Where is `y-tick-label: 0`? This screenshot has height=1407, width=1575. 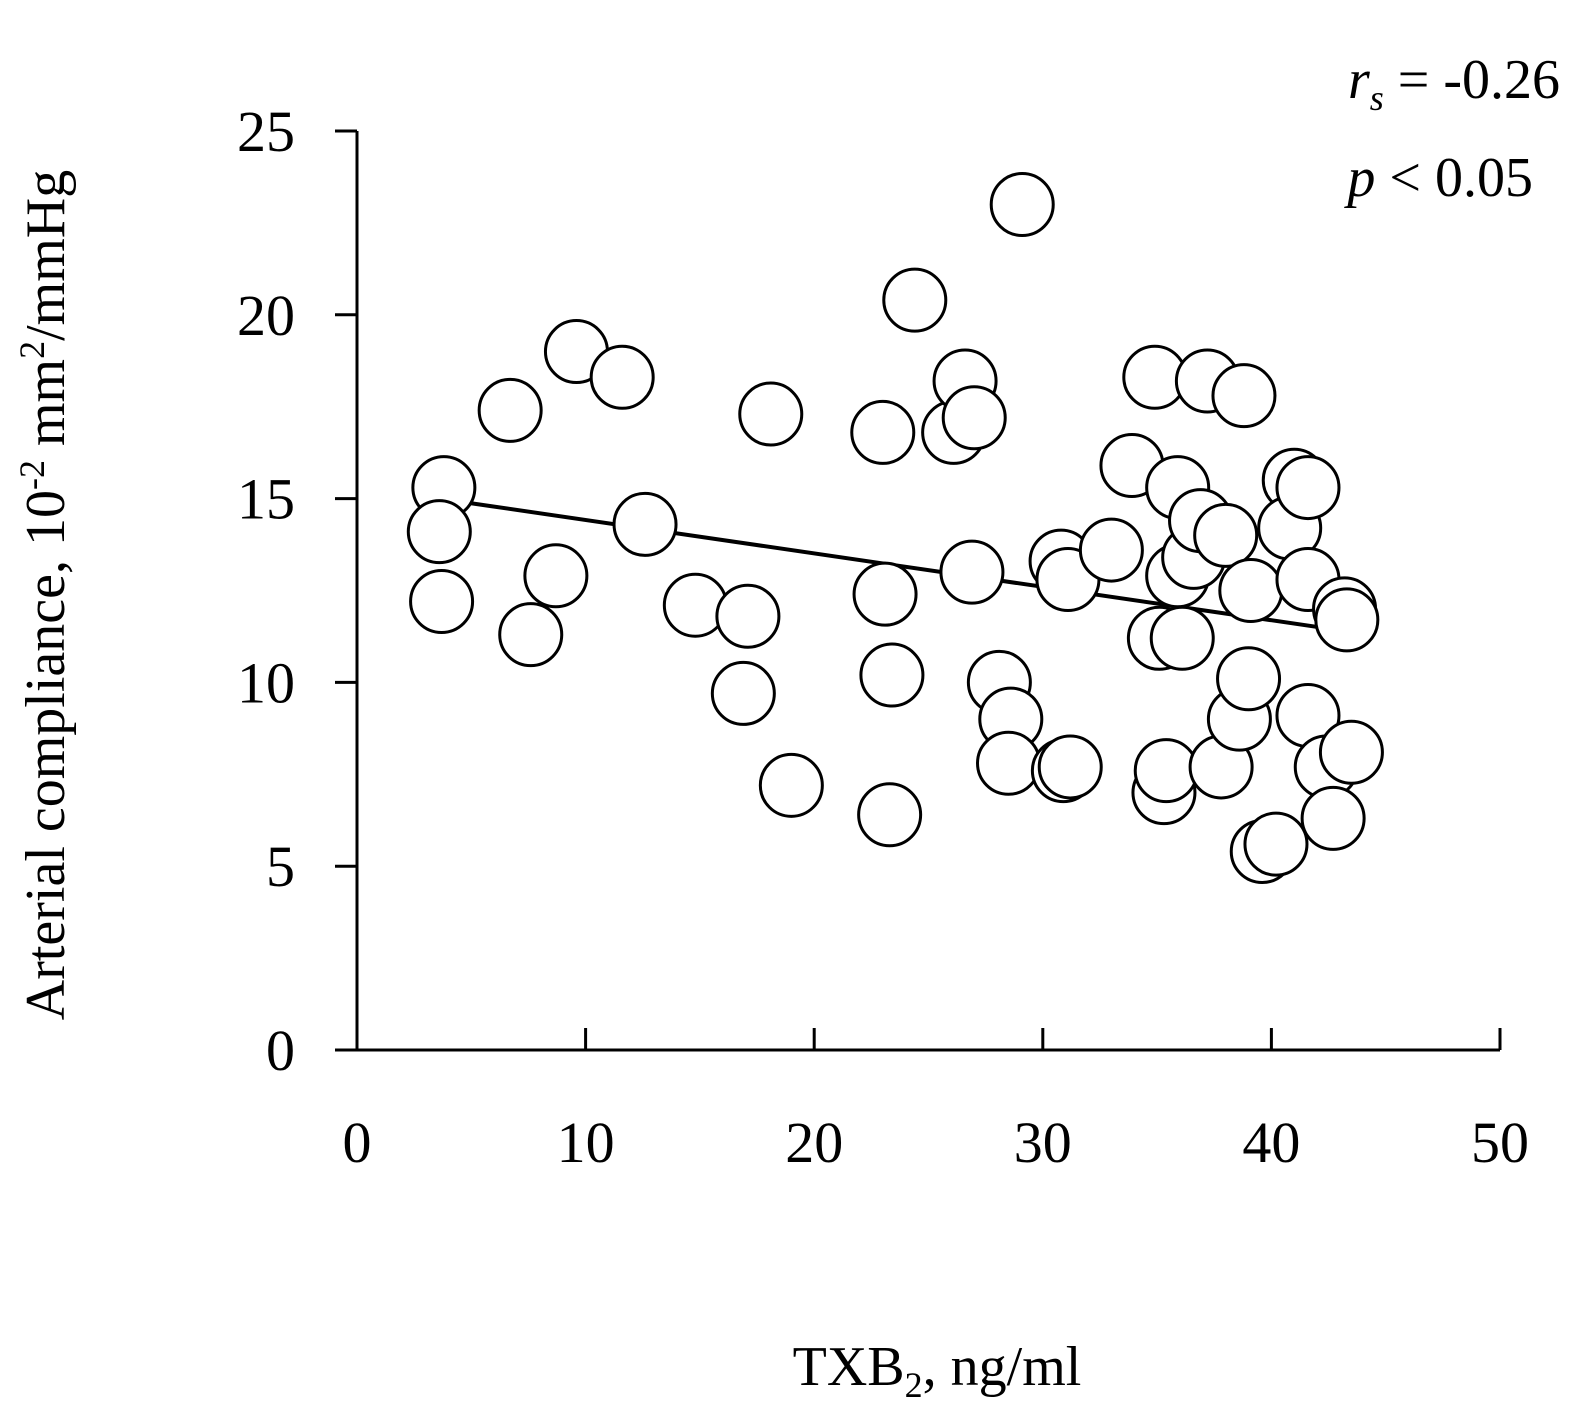
y-tick-label: 0 is located at coordinates (280, 1050).